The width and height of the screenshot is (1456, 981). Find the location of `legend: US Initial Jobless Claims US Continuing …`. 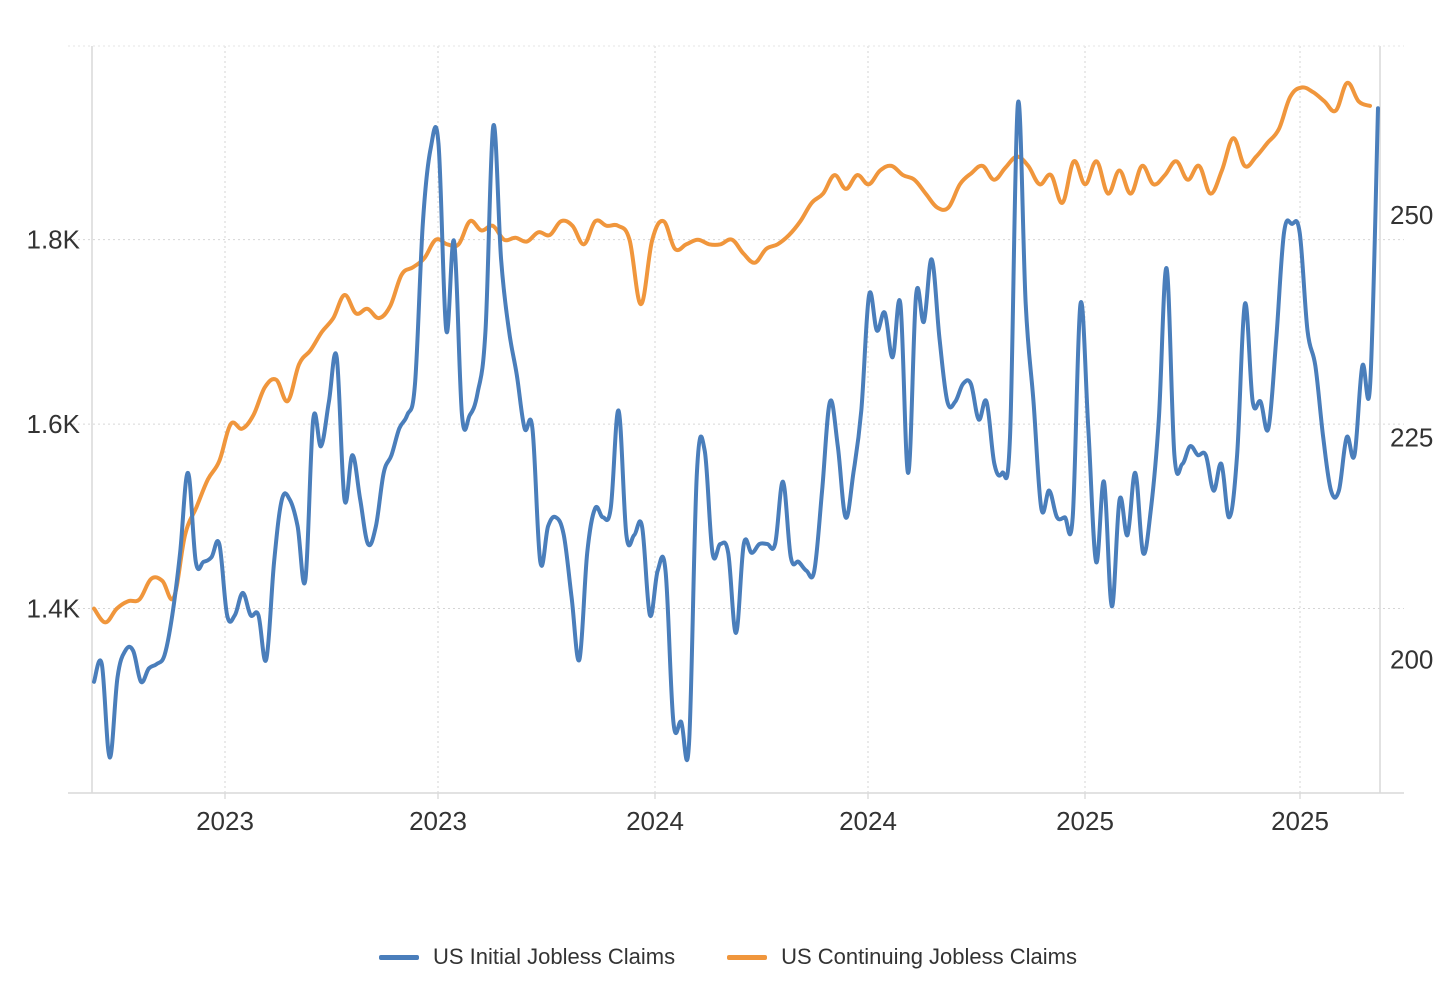

legend: US Initial Jobless Claims US Continuing … is located at coordinates (728, 957).